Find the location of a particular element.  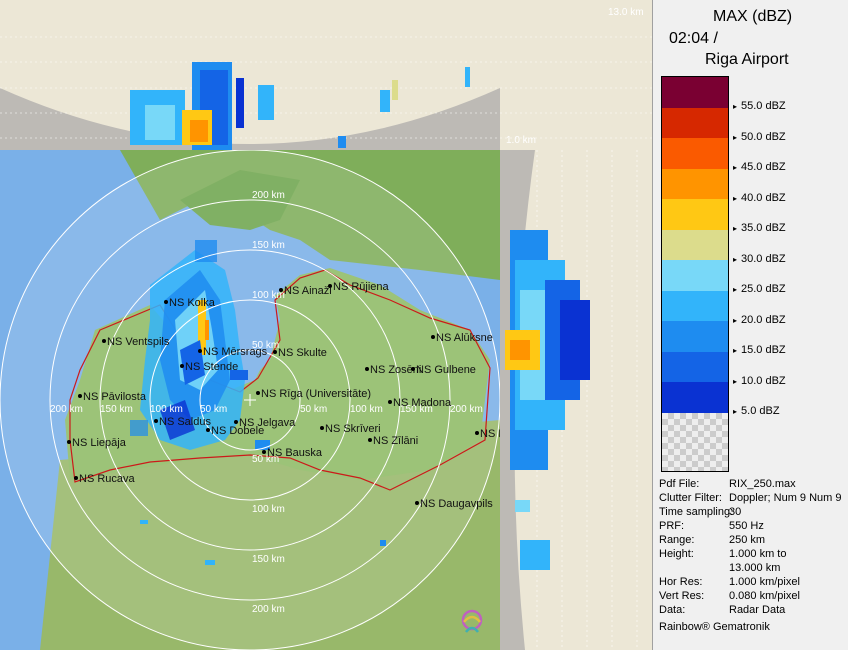

svg-text: NS Ainaži is located at coordinates (308, 291).